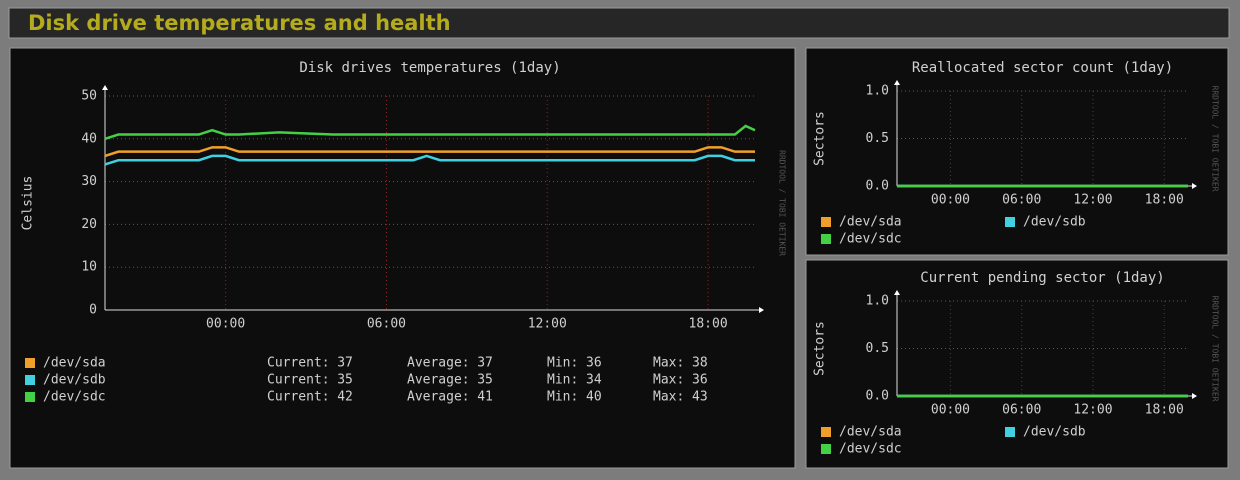 The width and height of the screenshot is (1240, 480). I want to click on stat-value: 40, so click(594, 397).